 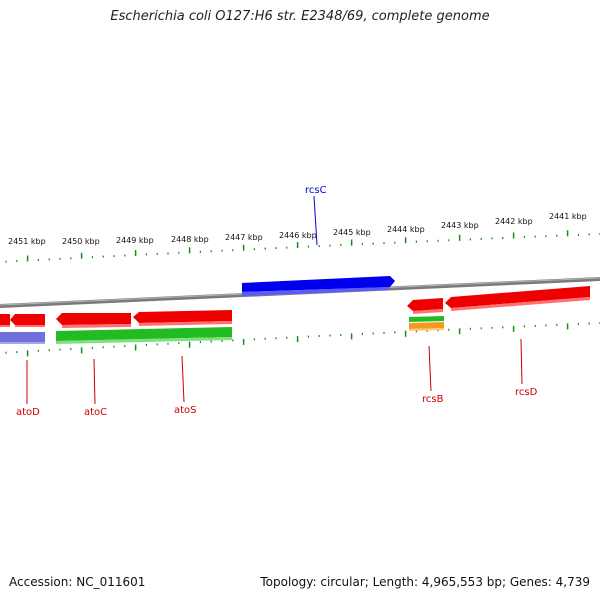 What do you see at coordinates (426, 319) in the screenshot?
I see `gene-track-green-rcsB` at bounding box center [426, 319].